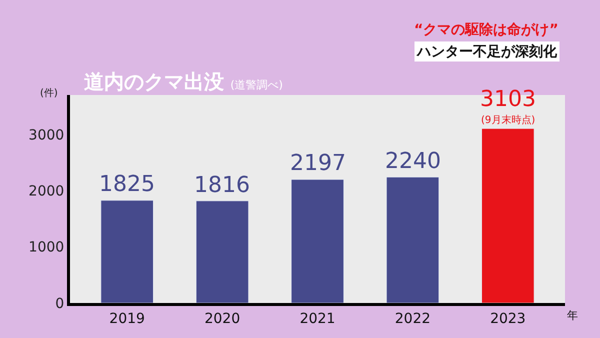  I want to click on x-tick-label: 2023, so click(508, 318).